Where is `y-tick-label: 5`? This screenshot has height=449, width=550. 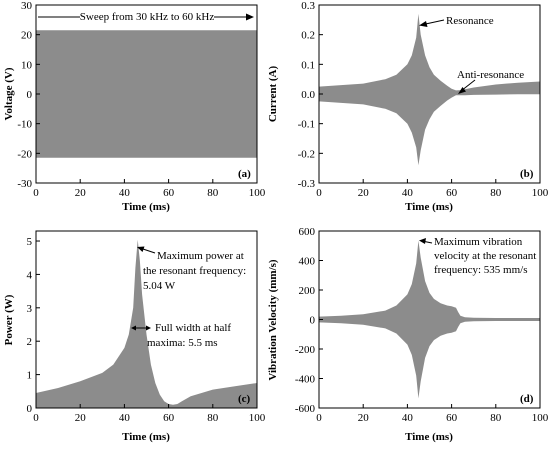 y-tick-label: 5 is located at coordinates (30, 242).